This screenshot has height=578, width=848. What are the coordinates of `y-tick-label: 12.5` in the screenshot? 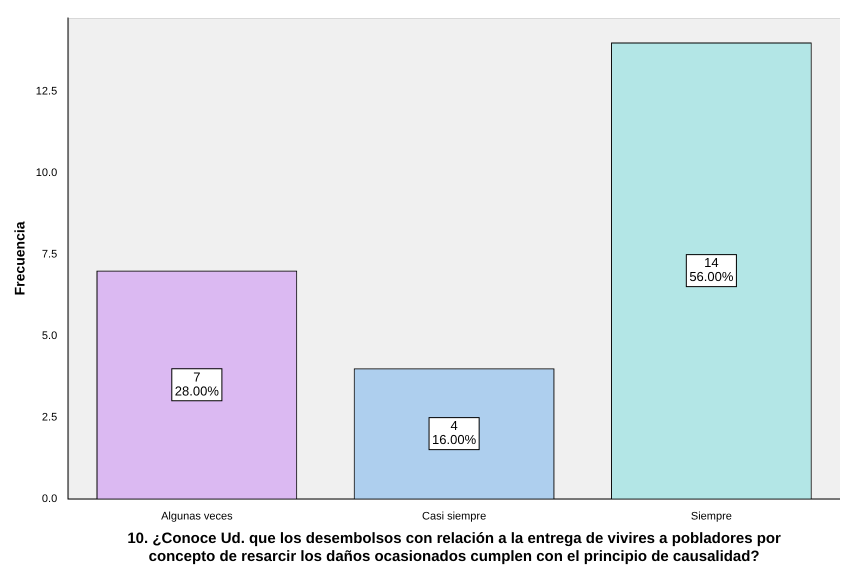 It's located at (47, 91).